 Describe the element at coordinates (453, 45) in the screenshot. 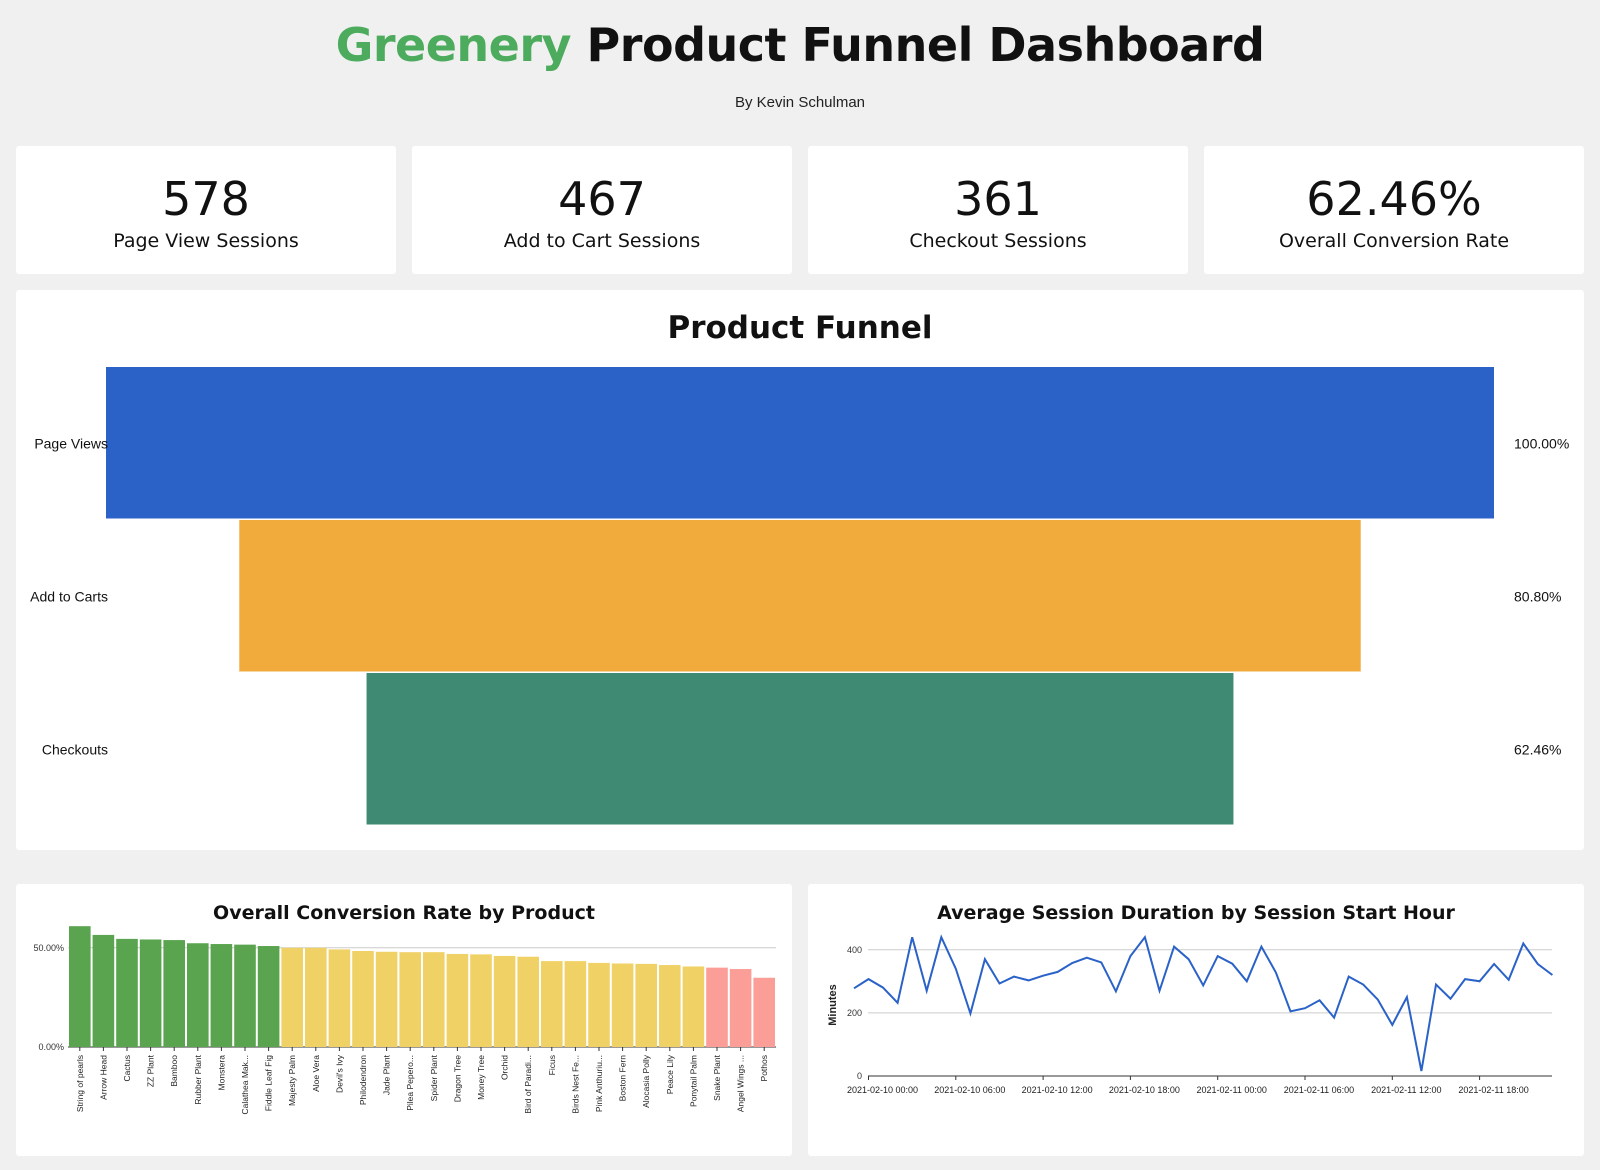

I see `brand-name: Greenery` at that location.